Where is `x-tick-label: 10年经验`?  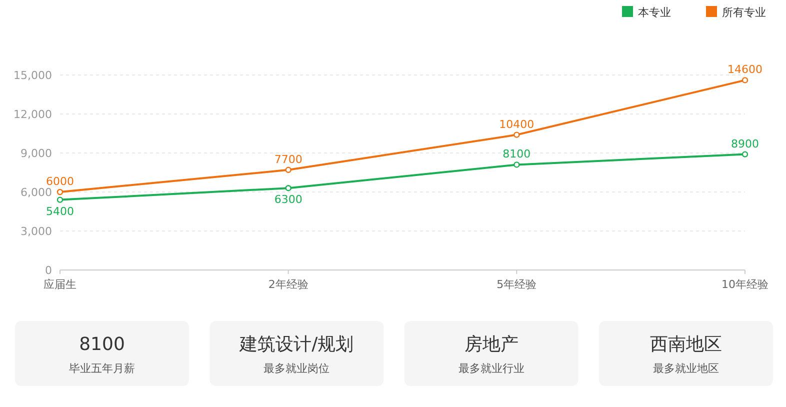
x-tick-label: 10年经验 is located at coordinates (745, 284).